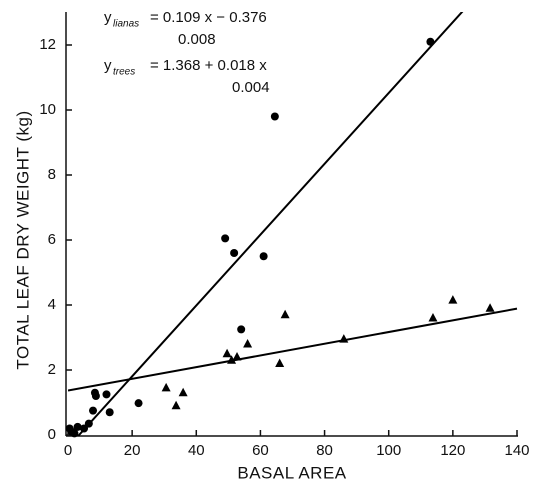 Image resolution: width=535 pixels, height=489 pixels. I want to click on x-axis-label: BASAL AREA, so click(291, 472).